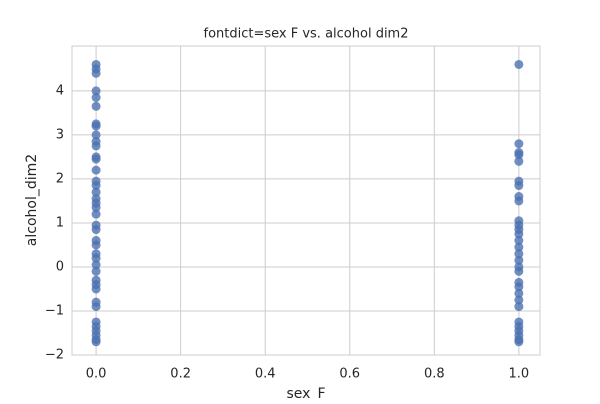 The height and width of the screenshot is (404, 600). Describe the element at coordinates (265, 374) in the screenshot. I see `x-tick-label: 0.4` at that location.